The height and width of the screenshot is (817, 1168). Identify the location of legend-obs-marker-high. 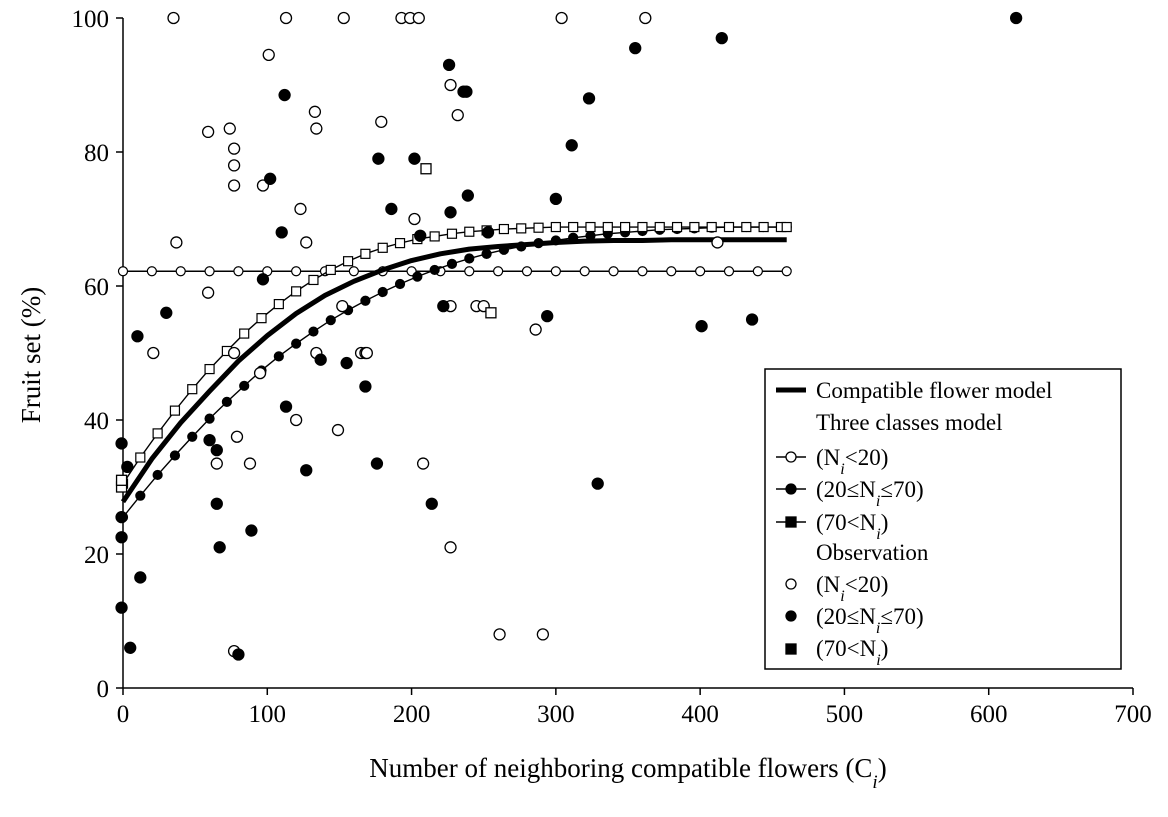
(791, 649).